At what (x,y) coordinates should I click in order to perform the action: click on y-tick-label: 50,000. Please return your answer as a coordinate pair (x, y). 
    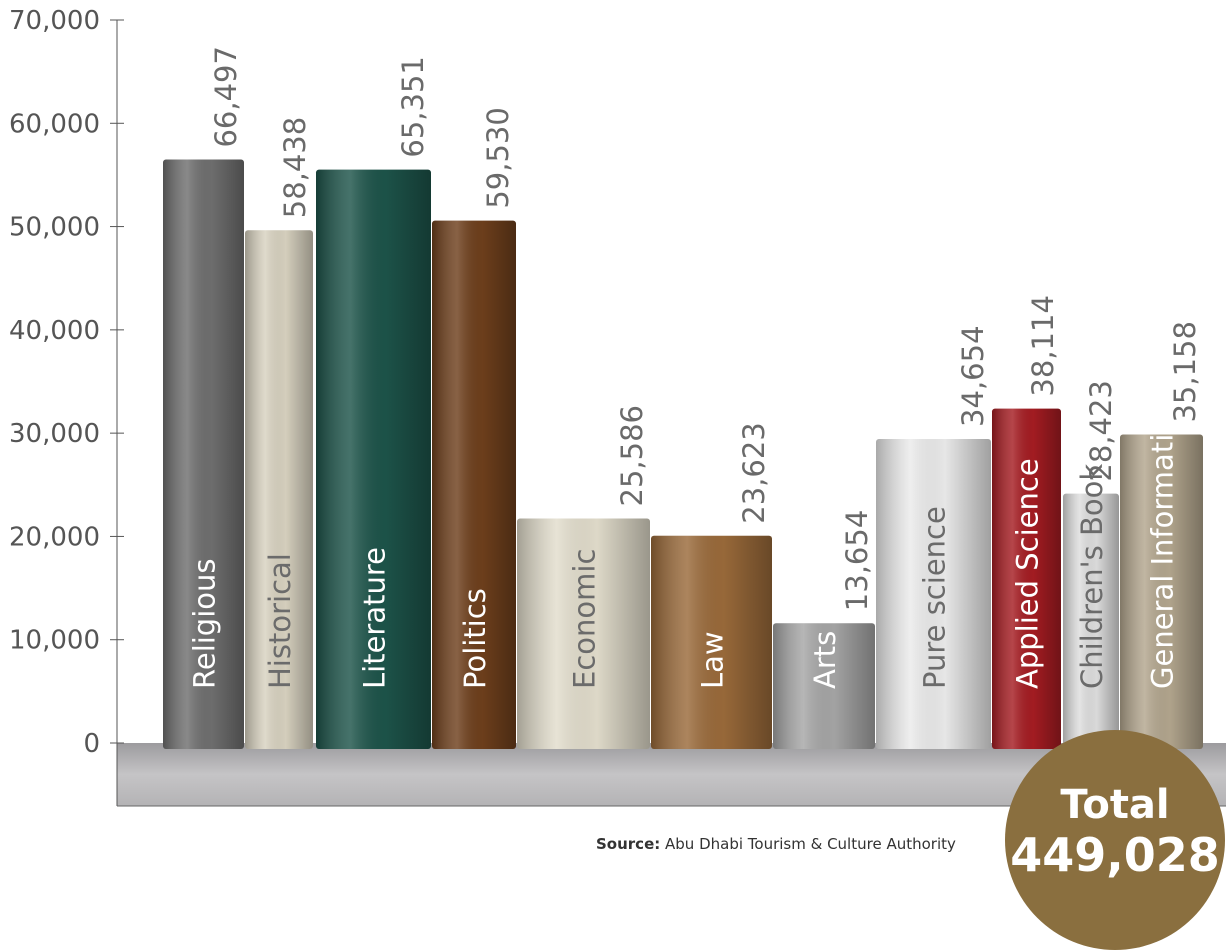
    Looking at the image, I should click on (54, 228).